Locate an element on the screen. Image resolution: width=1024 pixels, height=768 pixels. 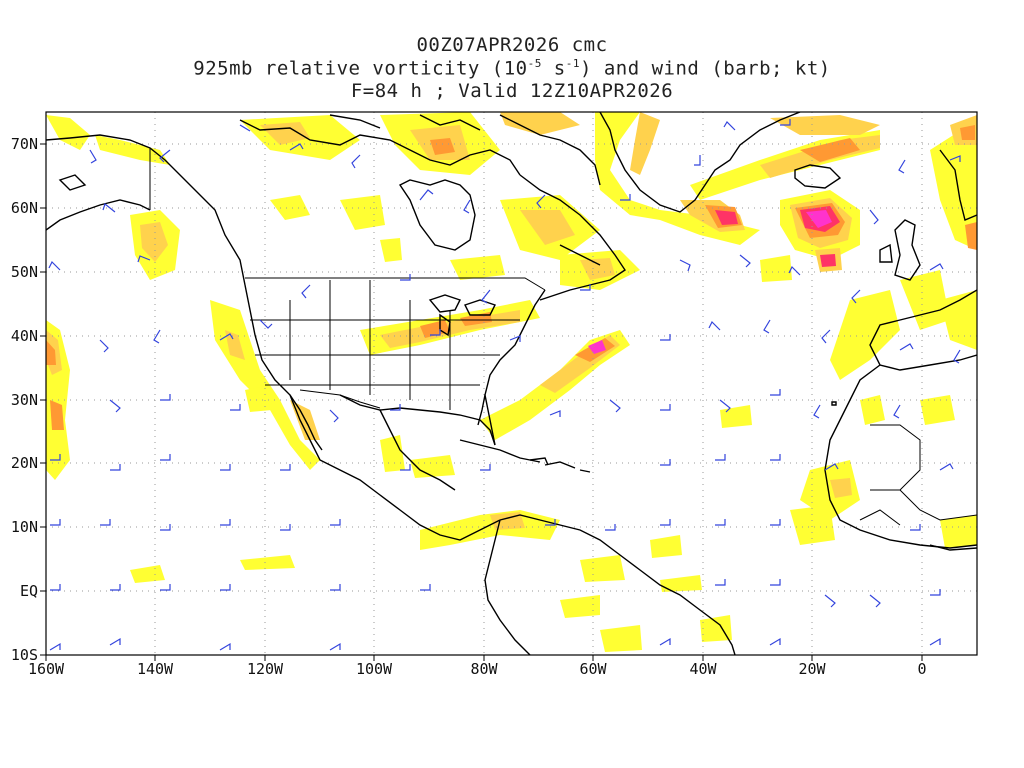
lat-label-eq: EQ is located at coordinates (29, 591).